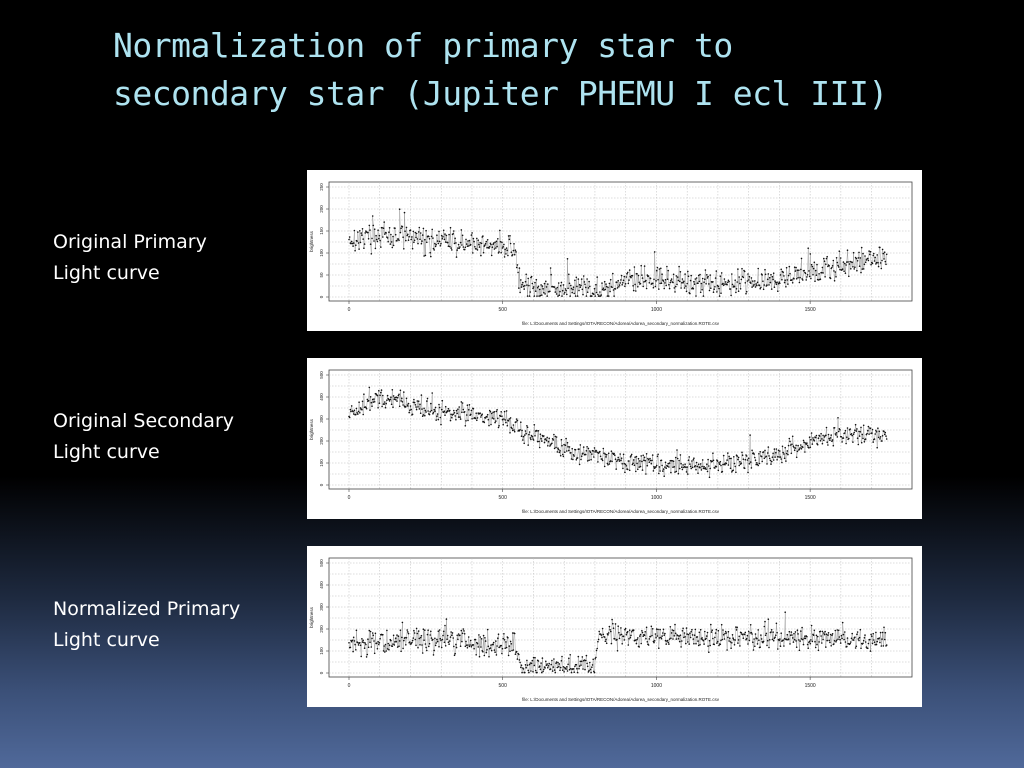 Image resolution: width=1024 pixels, height=768 pixels. Describe the element at coordinates (617, 643) in the screenshot. I see `series-line` at that location.